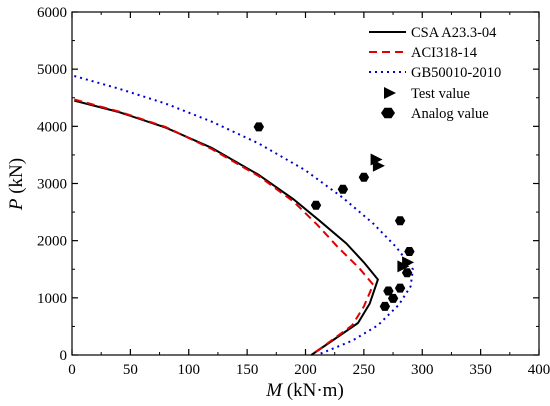  Describe the element at coordinates (313, 390) in the screenshot. I see `x-axis-unit: (kN·m)` at that location.